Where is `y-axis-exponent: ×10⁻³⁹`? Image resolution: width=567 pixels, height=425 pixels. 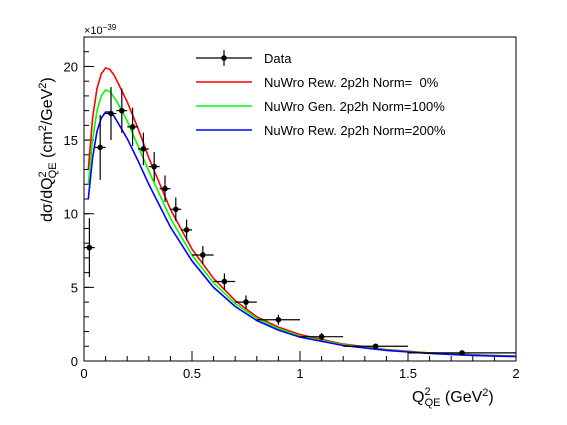
y-axis-exponent: ×10⁻³⁹ is located at coordinates (100, 30).